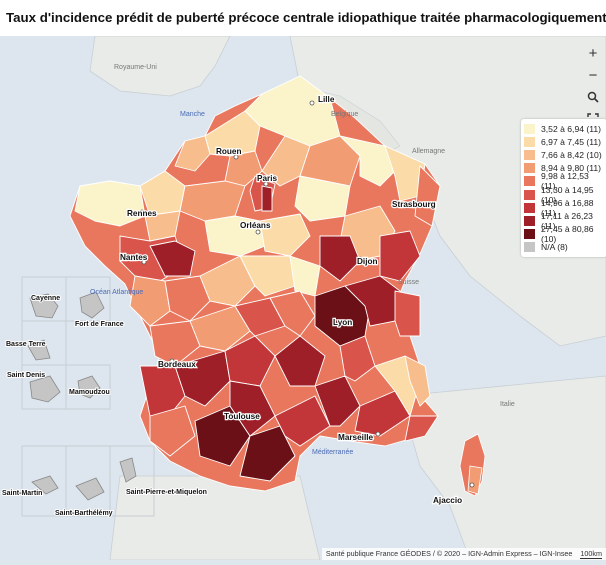 Image resolution: width=606 pixels, height=565 pixels. Describe the element at coordinates (507, 404) in the screenshot. I see `label-italie: Italie` at that location.